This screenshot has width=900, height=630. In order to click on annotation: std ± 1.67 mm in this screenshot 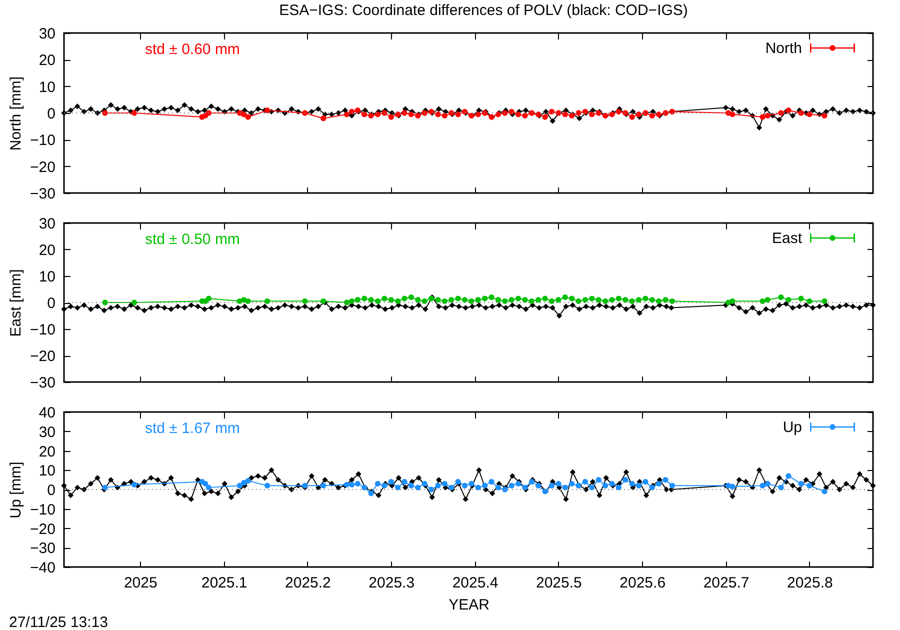, I will do `click(192, 428)`.